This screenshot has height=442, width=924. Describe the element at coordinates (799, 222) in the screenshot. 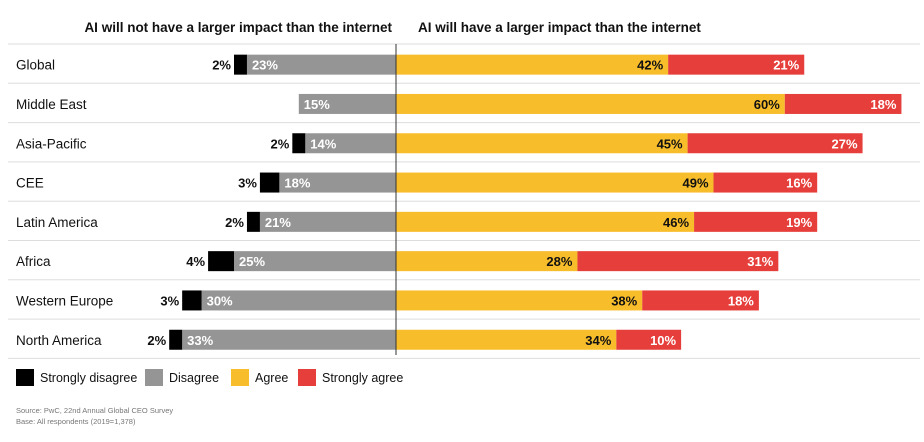

I see `label-strongly-agree: 19%` at that location.